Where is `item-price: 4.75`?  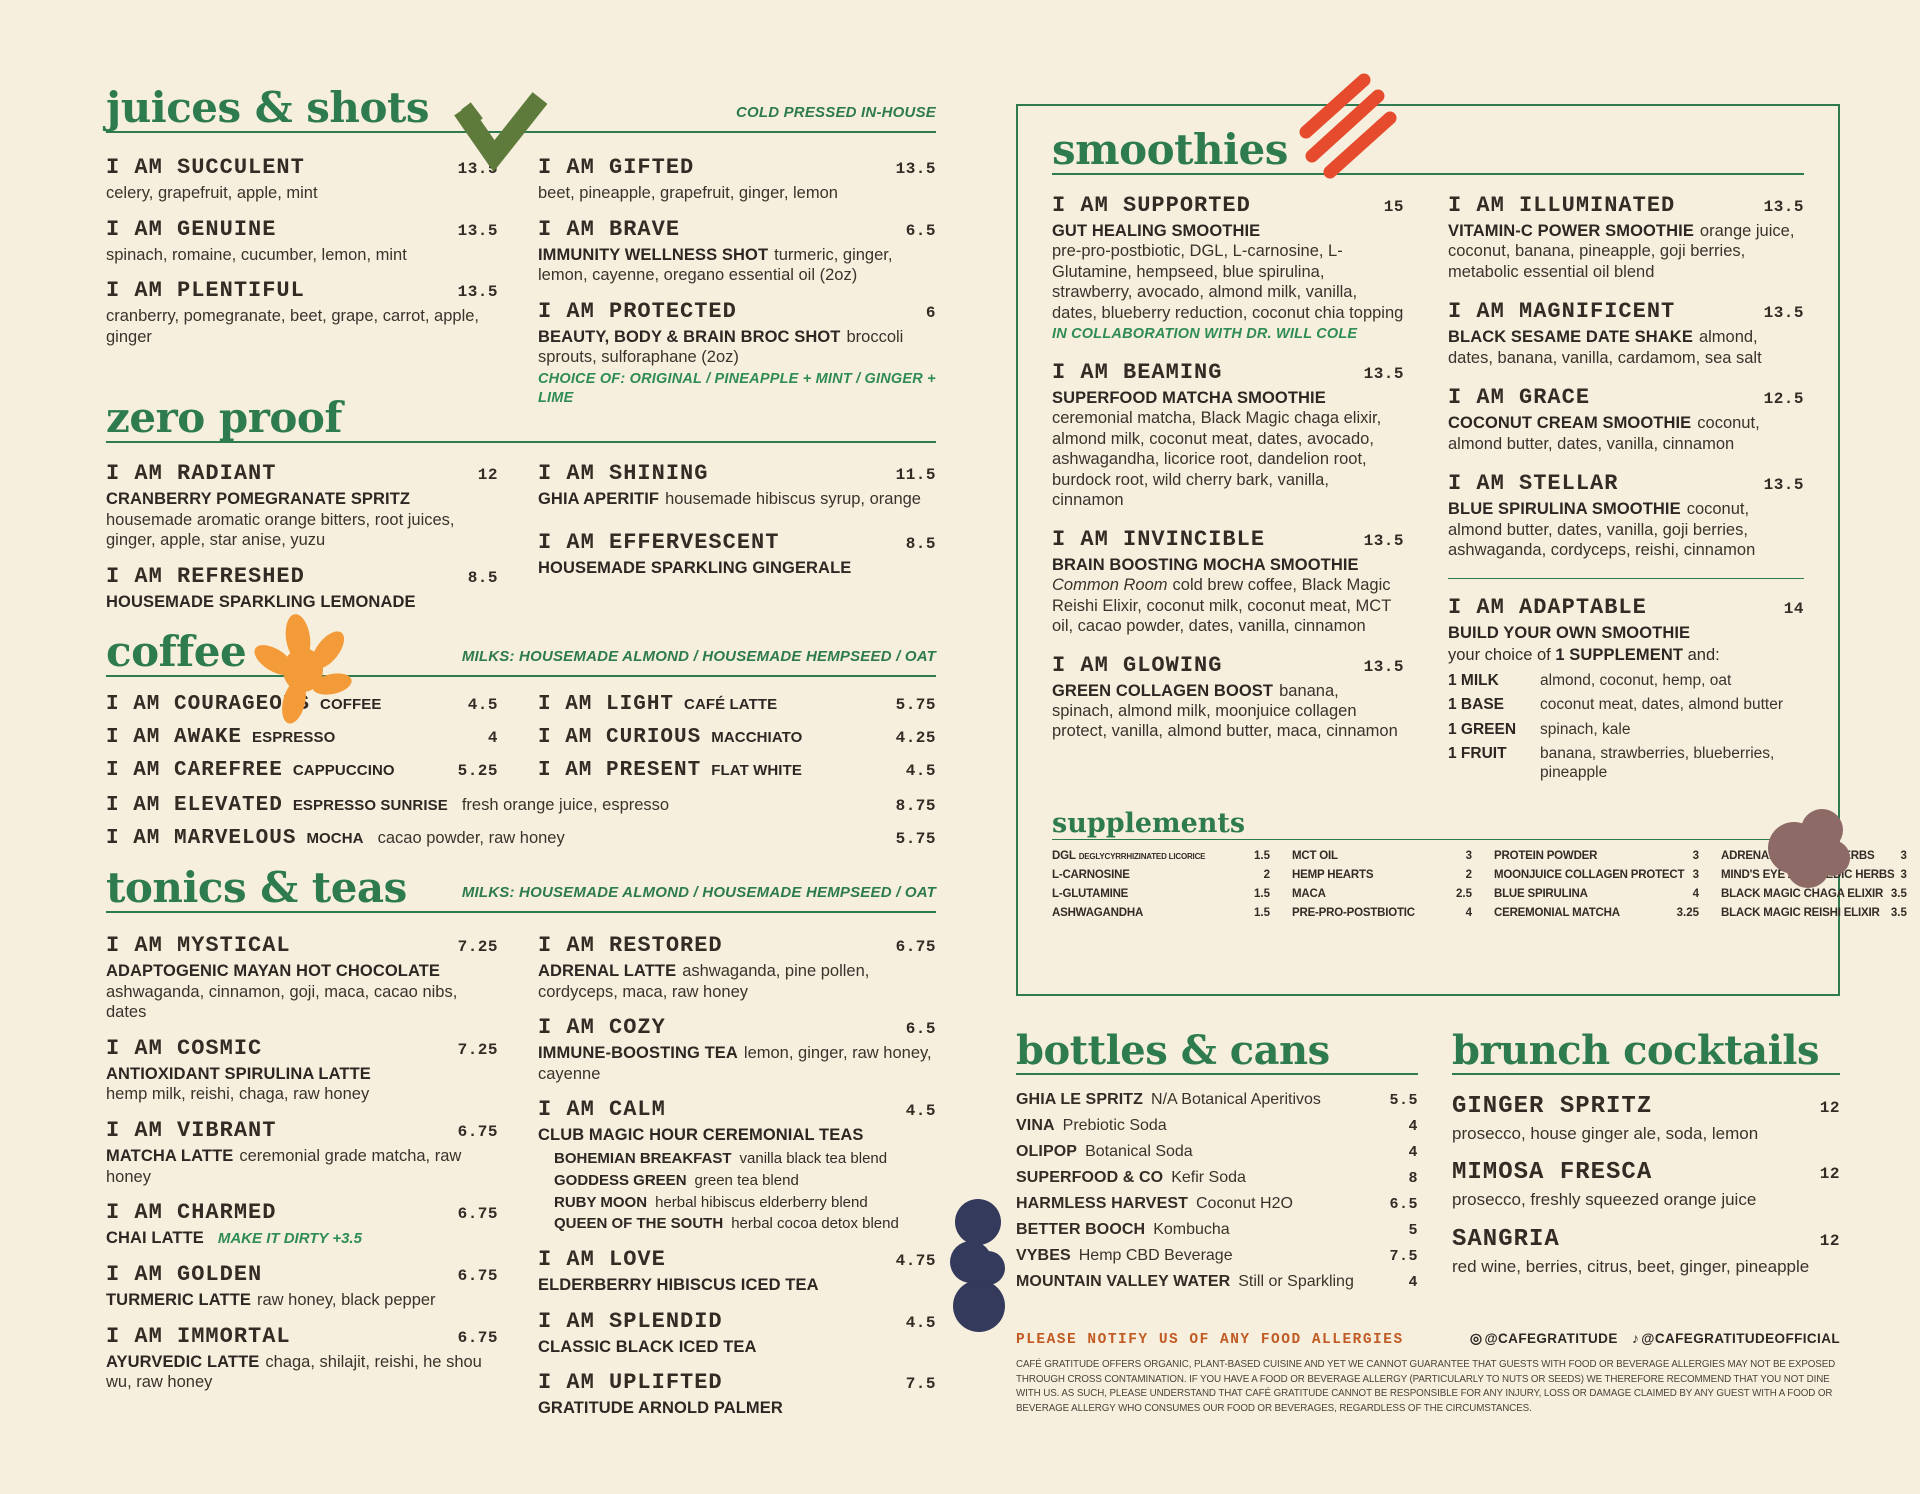 item-price: 4.75 is located at coordinates (915, 1261).